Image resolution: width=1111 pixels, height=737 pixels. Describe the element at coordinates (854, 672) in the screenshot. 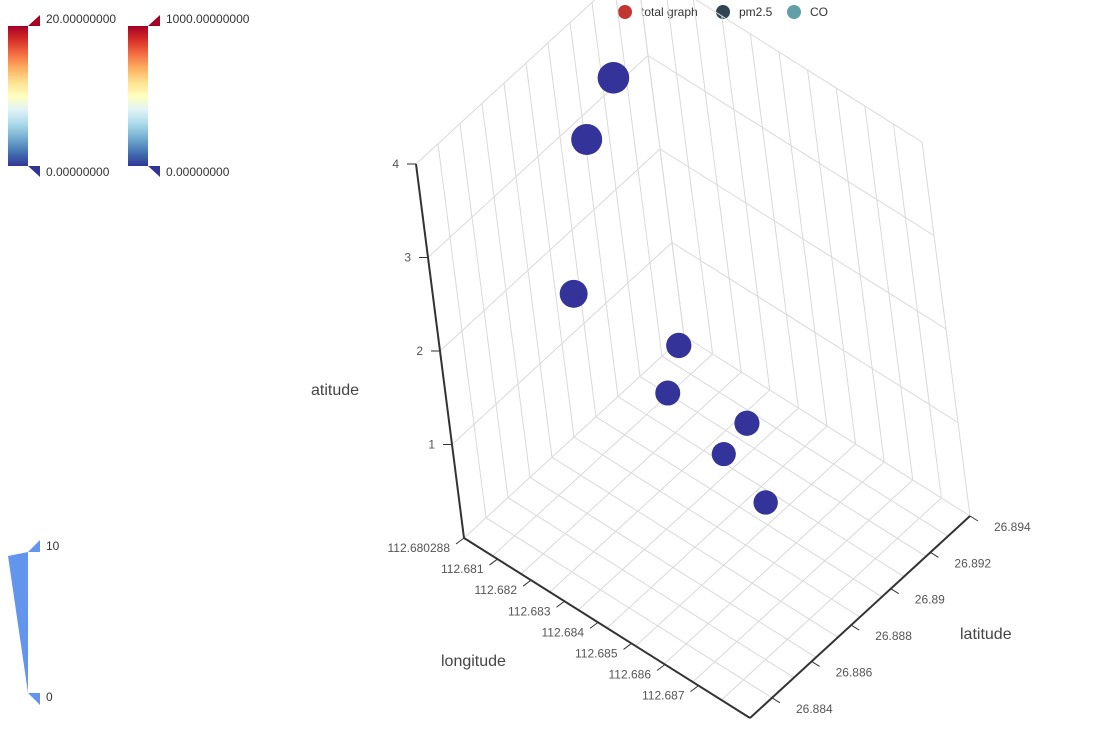

I see `y-tick-label: 26.886` at that location.